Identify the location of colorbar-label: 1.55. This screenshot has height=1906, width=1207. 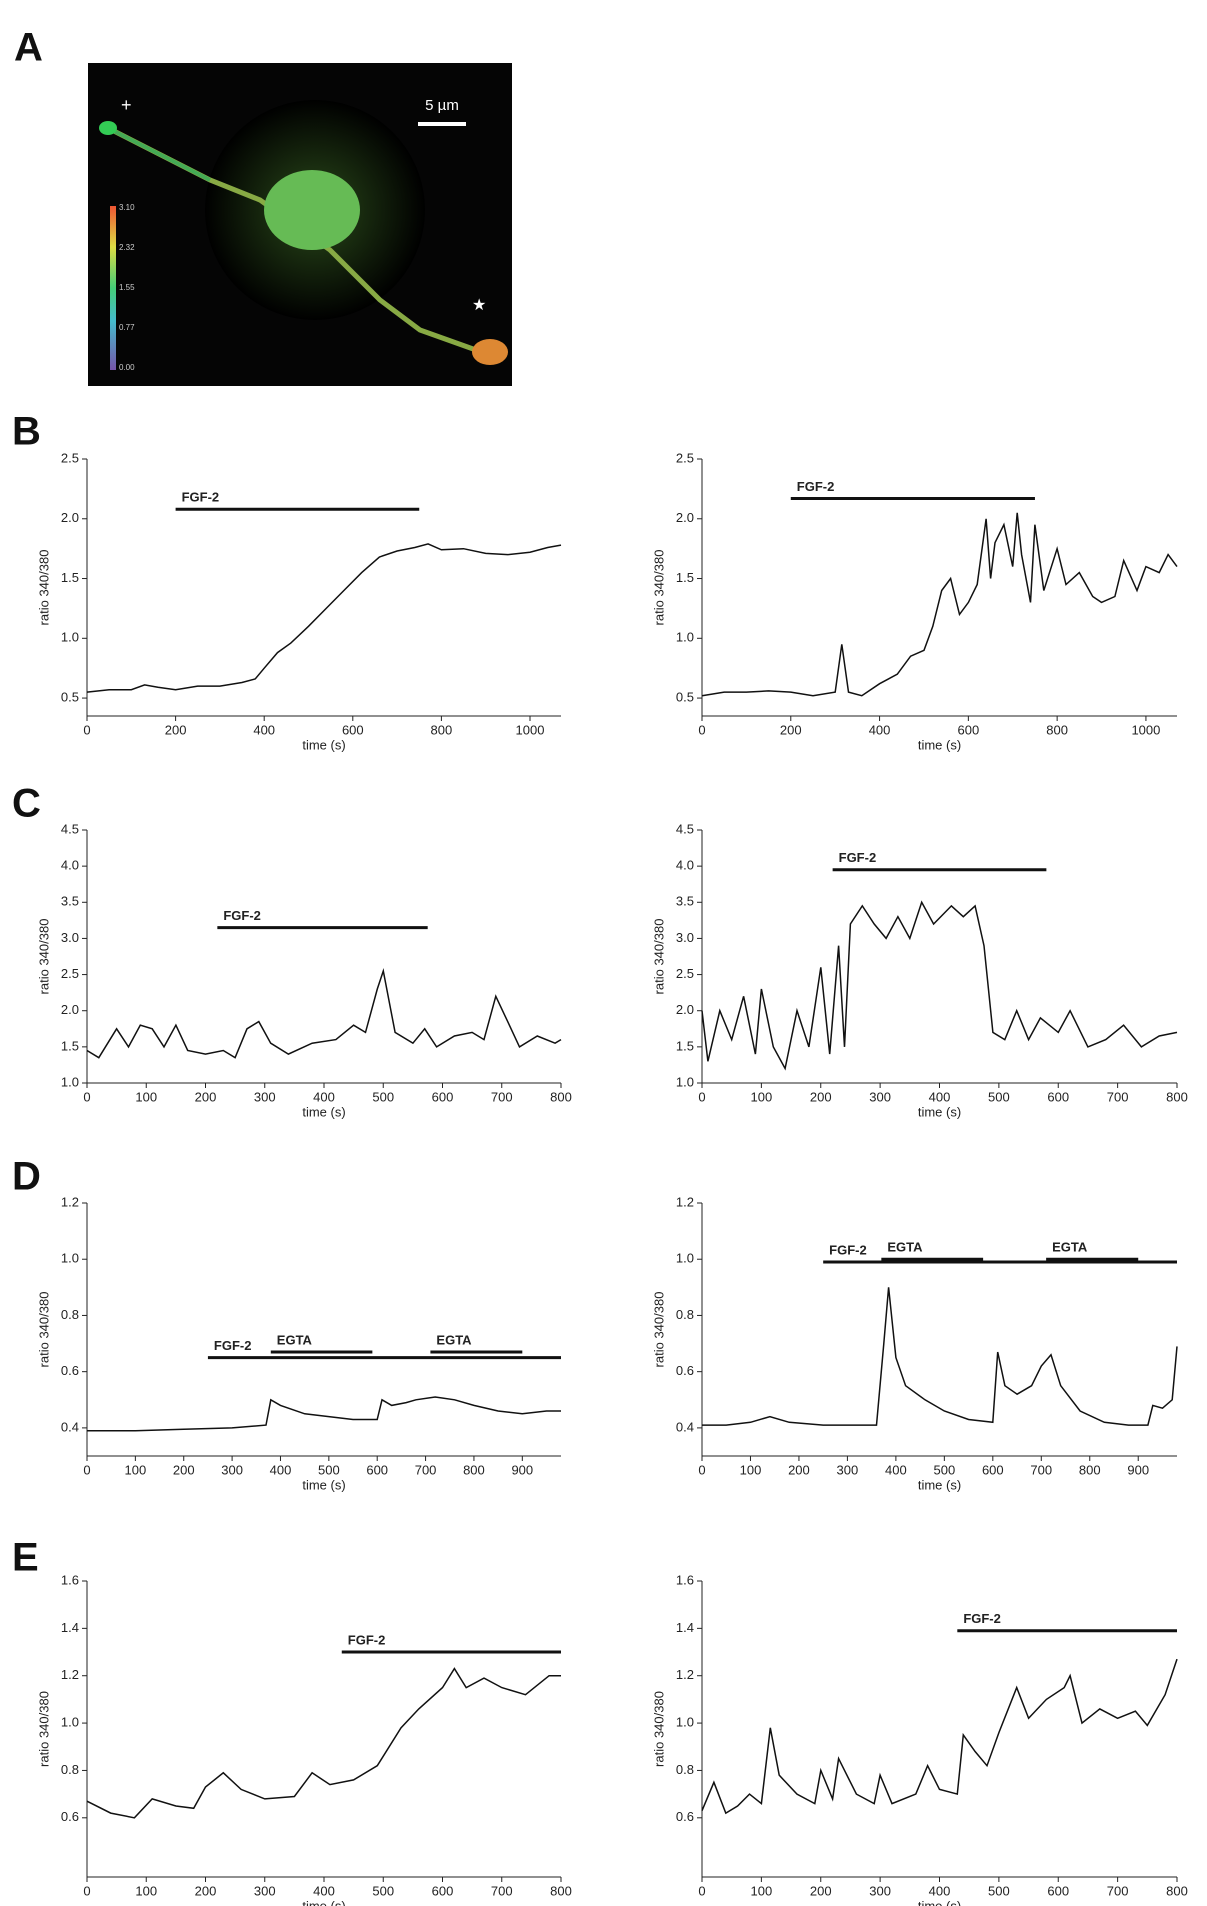
(127, 287).